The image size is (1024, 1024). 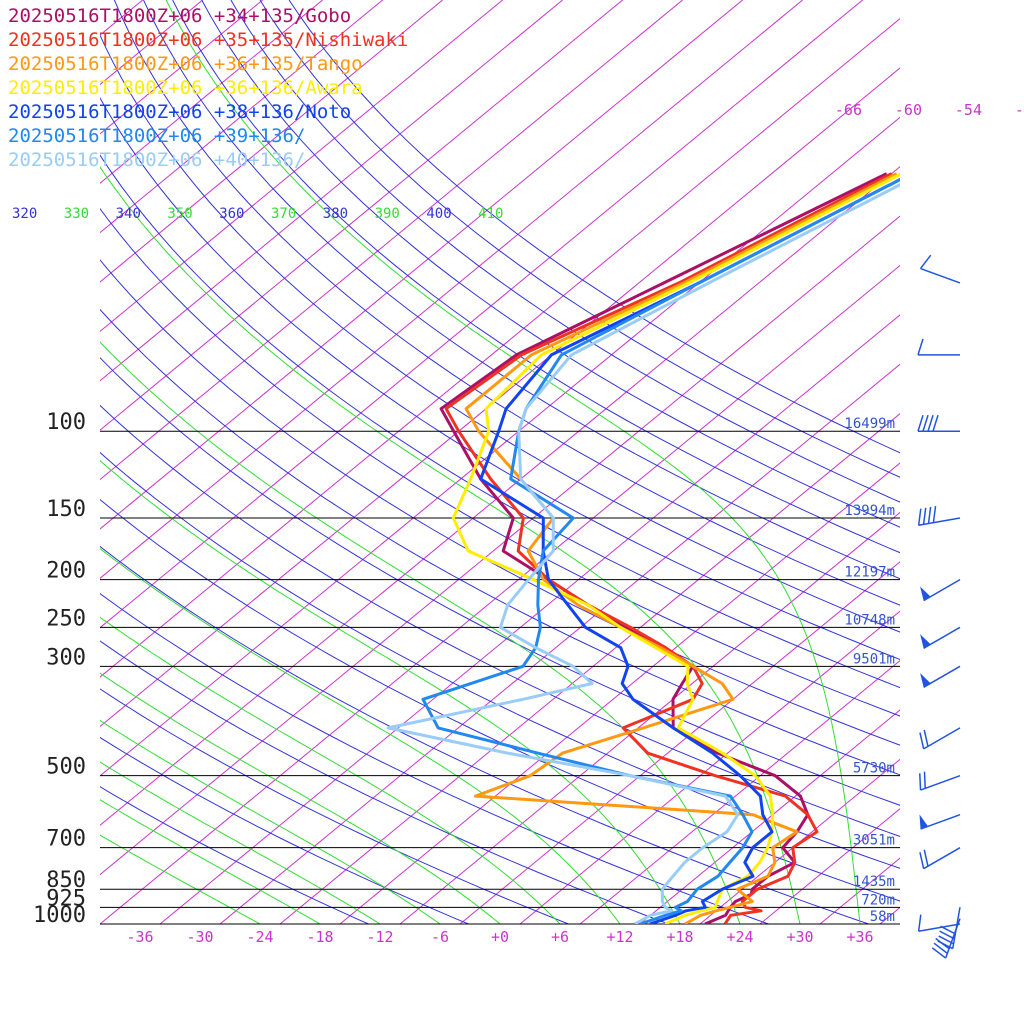 I want to click on theta-label: 360, so click(x=231, y=214).